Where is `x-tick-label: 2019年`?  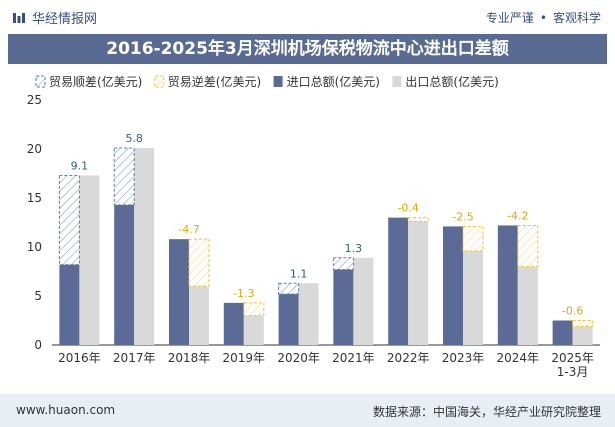 x-tick-label: 2019年 is located at coordinates (244, 358).